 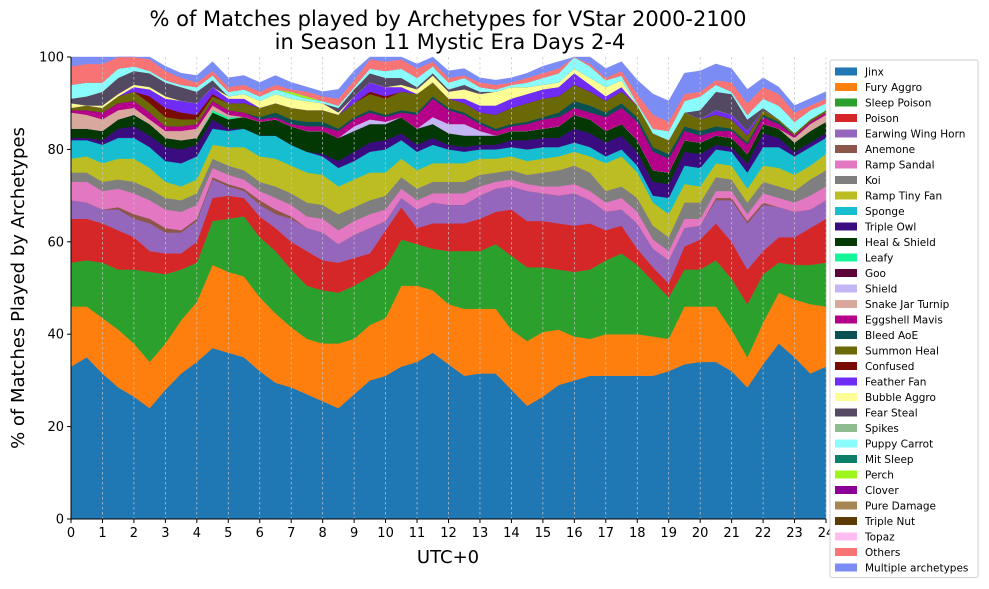 I want to click on legend-swatch-pure-damage, so click(x=846, y=505).